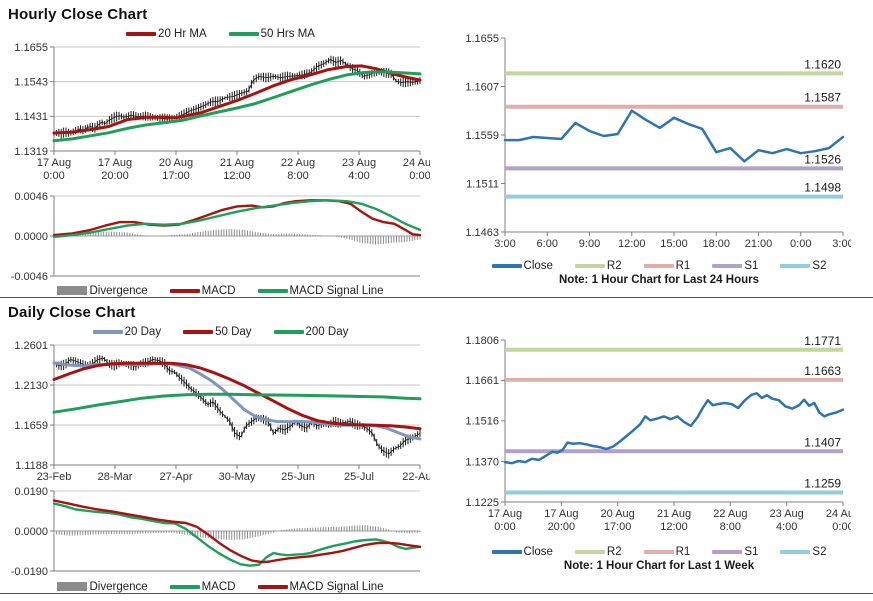  Describe the element at coordinates (436, 297) in the screenshot. I see `section-divider` at that location.